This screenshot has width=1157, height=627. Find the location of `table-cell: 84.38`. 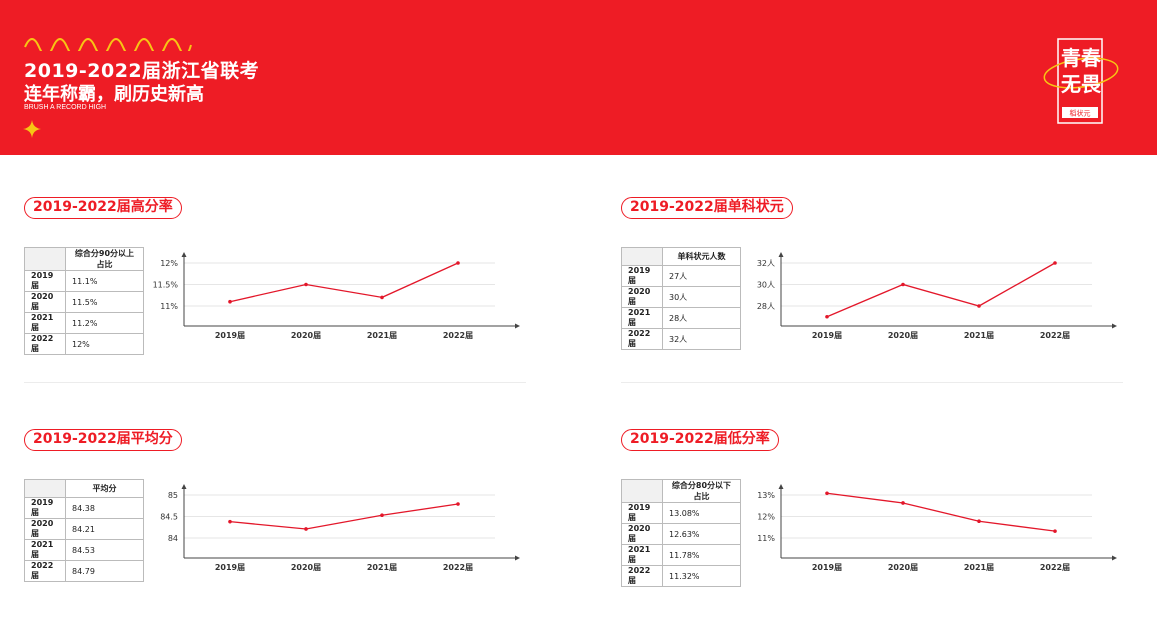

table-cell: 84.38 is located at coordinates (104, 508).